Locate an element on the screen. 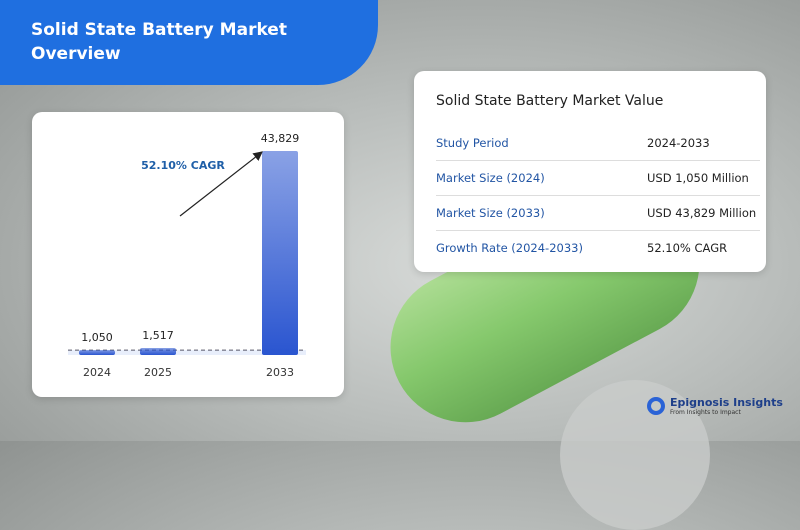 The height and width of the screenshot is (530, 800). row-label: Market Size (2033) is located at coordinates (490, 212).